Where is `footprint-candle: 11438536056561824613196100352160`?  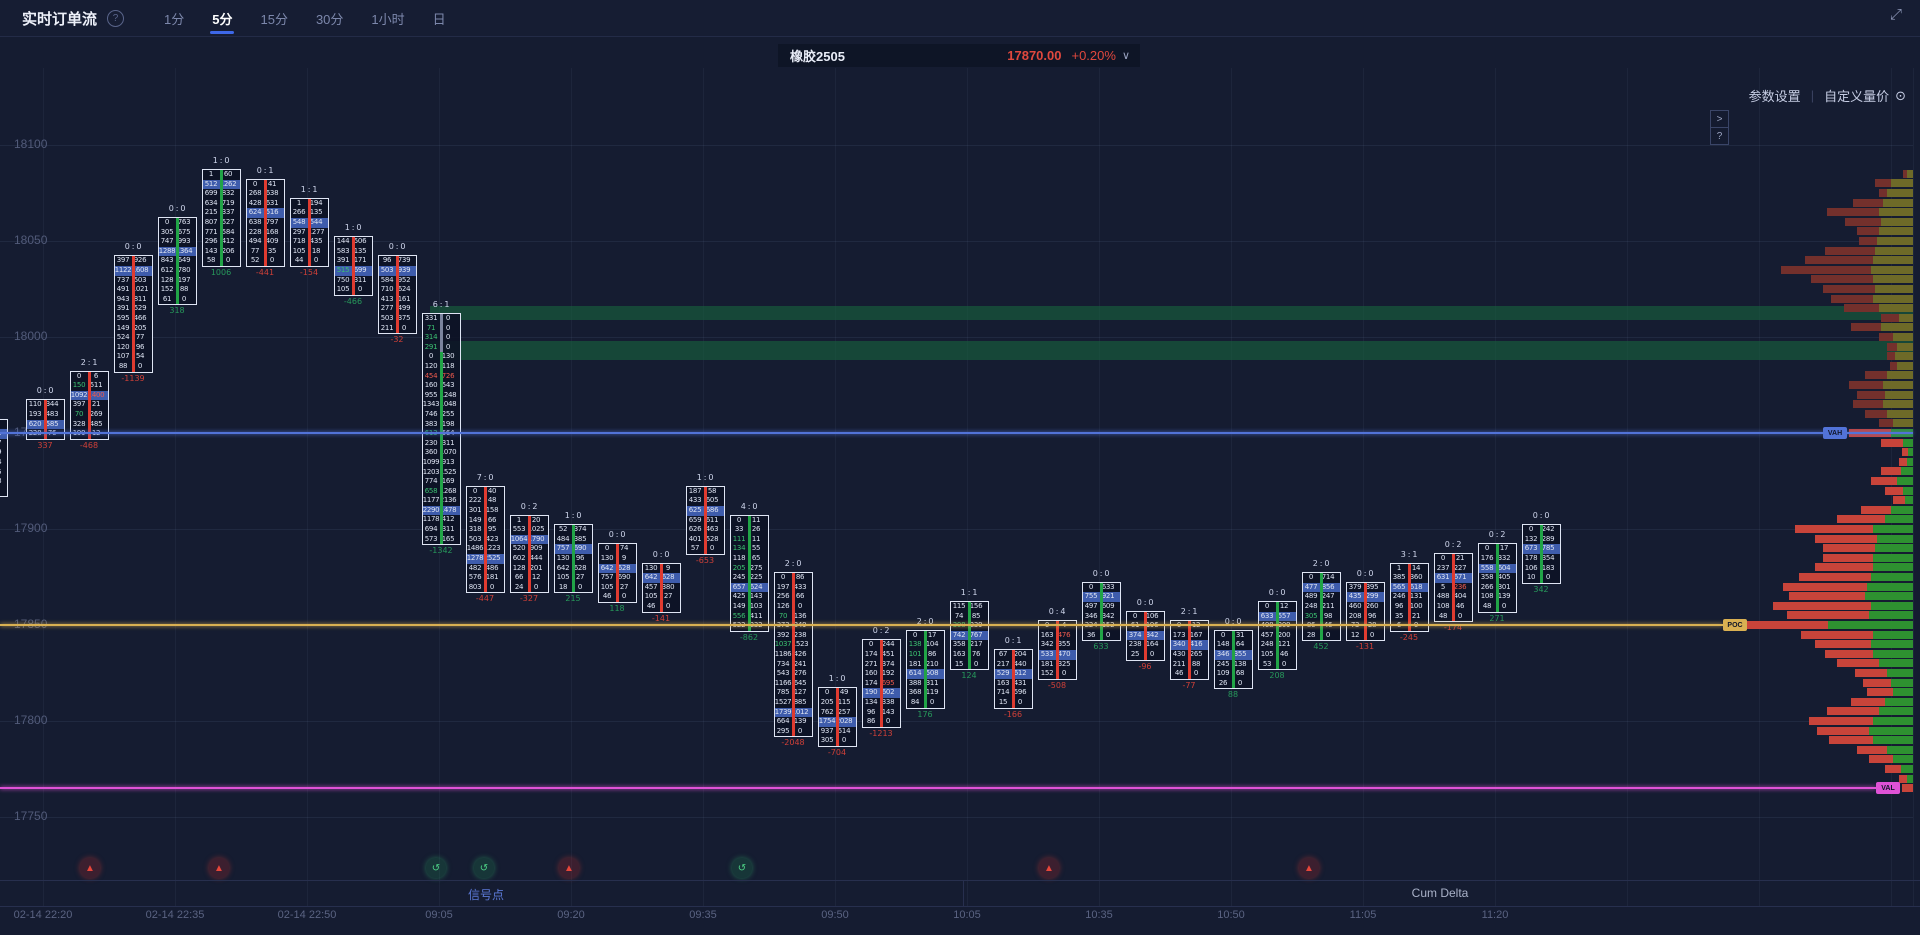 footprint-candle: 11438536056561824613196100352160 is located at coordinates (1409, 597).